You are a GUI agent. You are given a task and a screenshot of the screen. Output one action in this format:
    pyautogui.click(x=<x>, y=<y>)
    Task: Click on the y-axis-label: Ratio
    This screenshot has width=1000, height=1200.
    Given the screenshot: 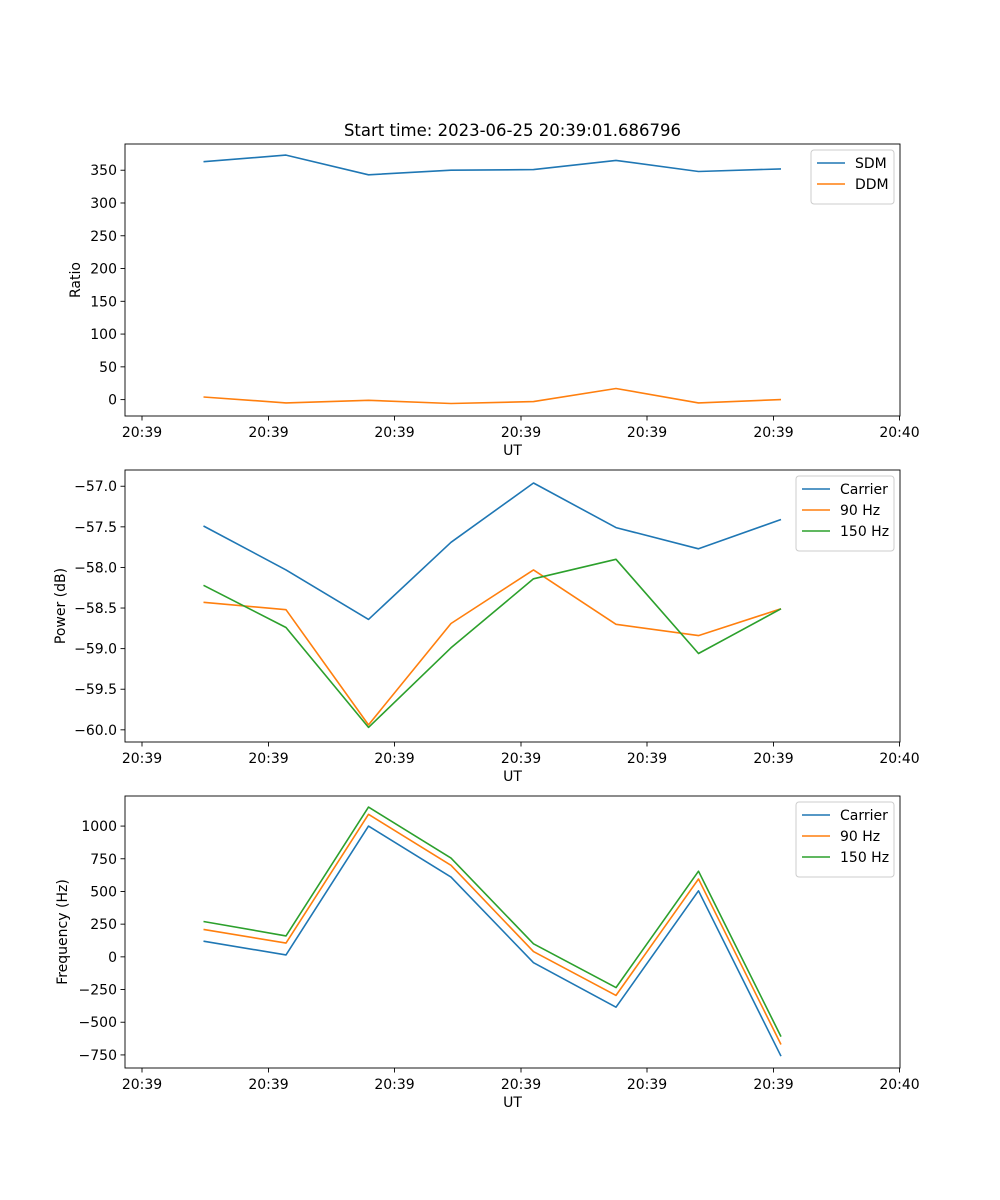 What is the action you would take?
    pyautogui.click(x=76, y=280)
    